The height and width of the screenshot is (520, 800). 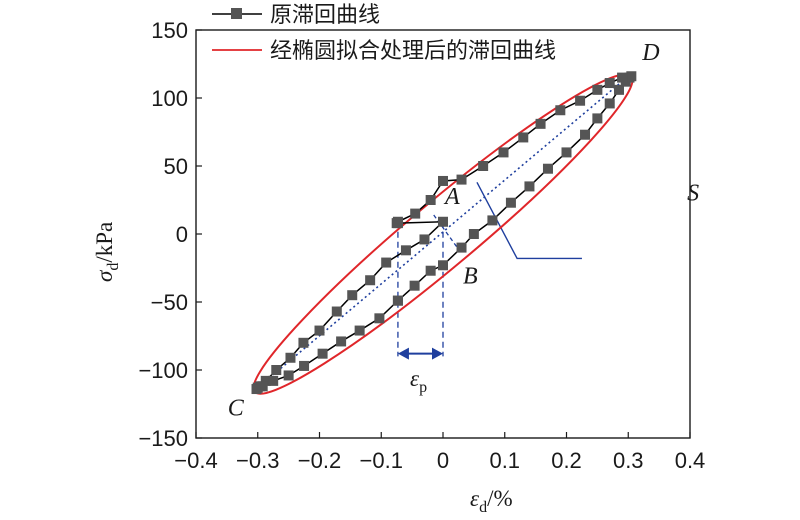 I want to click on x-tick-label: −0.1, so click(x=381, y=460).